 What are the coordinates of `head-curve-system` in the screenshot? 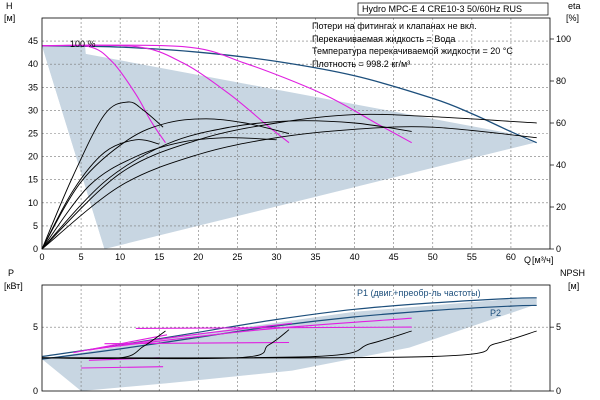 It's located at (103, 94).